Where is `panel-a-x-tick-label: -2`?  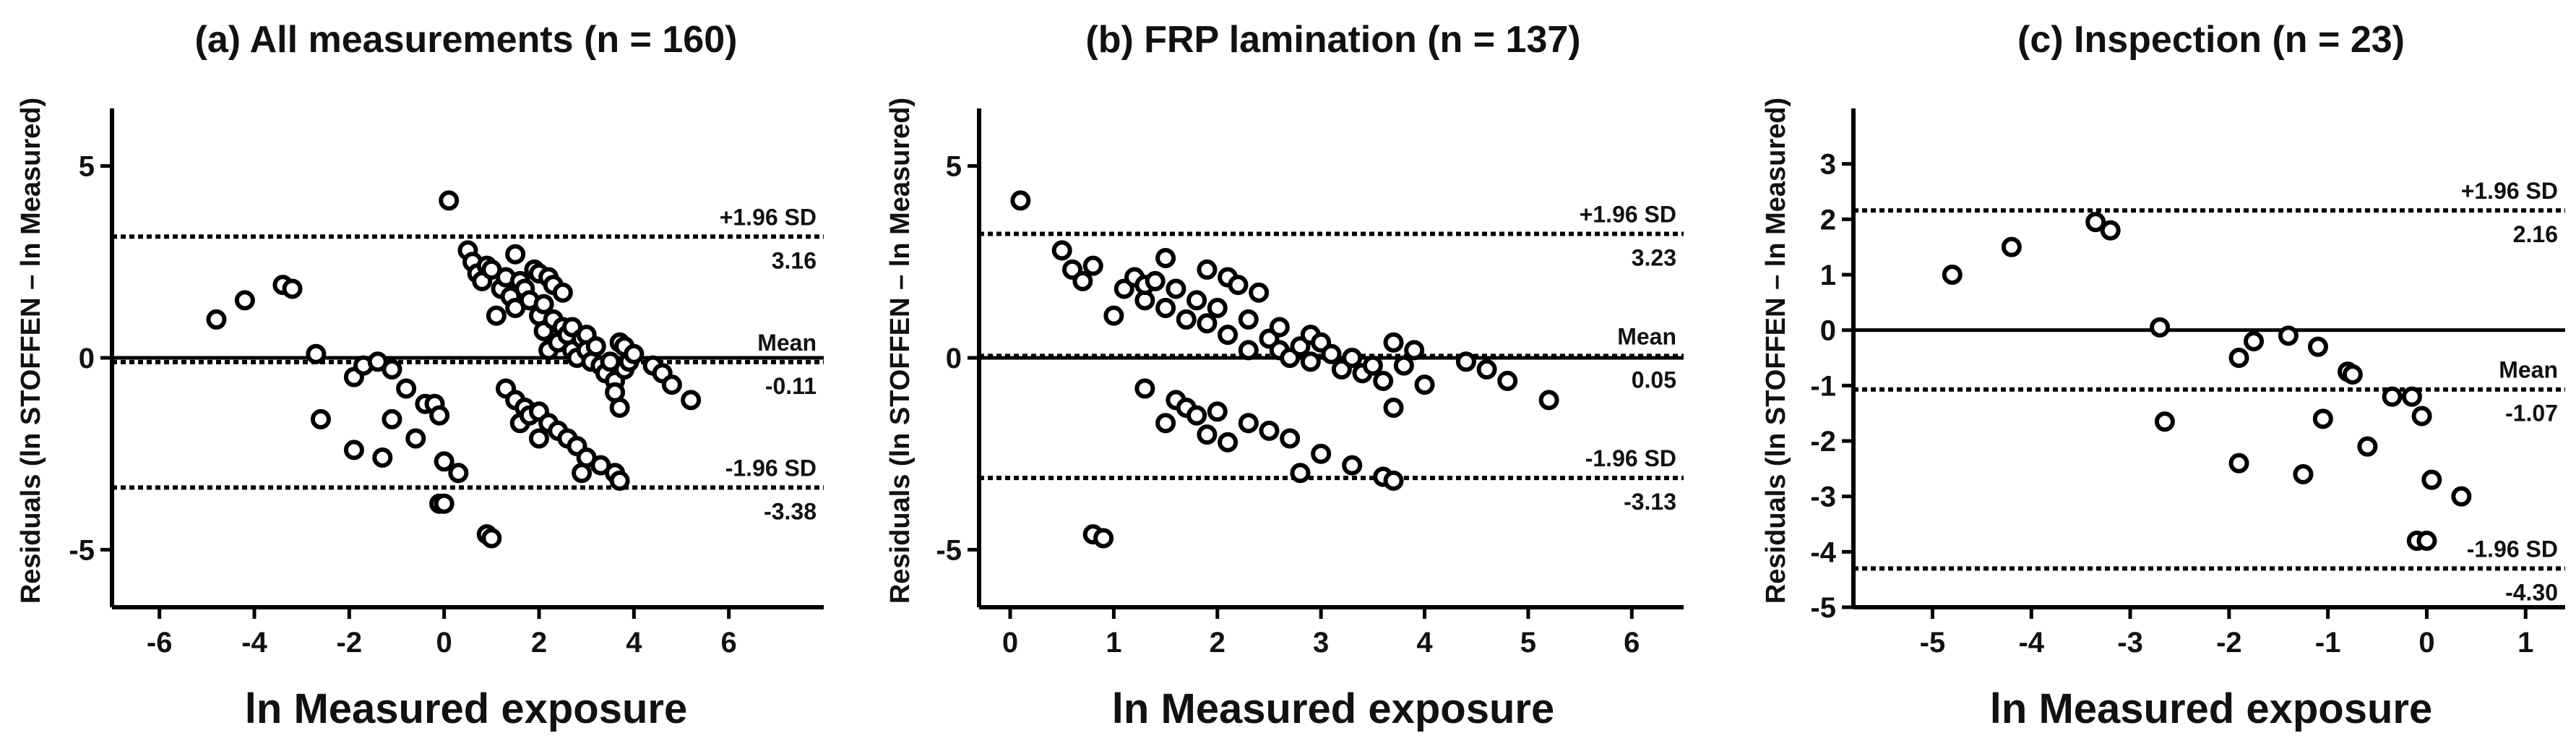 panel-a-x-tick-label: -2 is located at coordinates (350, 643).